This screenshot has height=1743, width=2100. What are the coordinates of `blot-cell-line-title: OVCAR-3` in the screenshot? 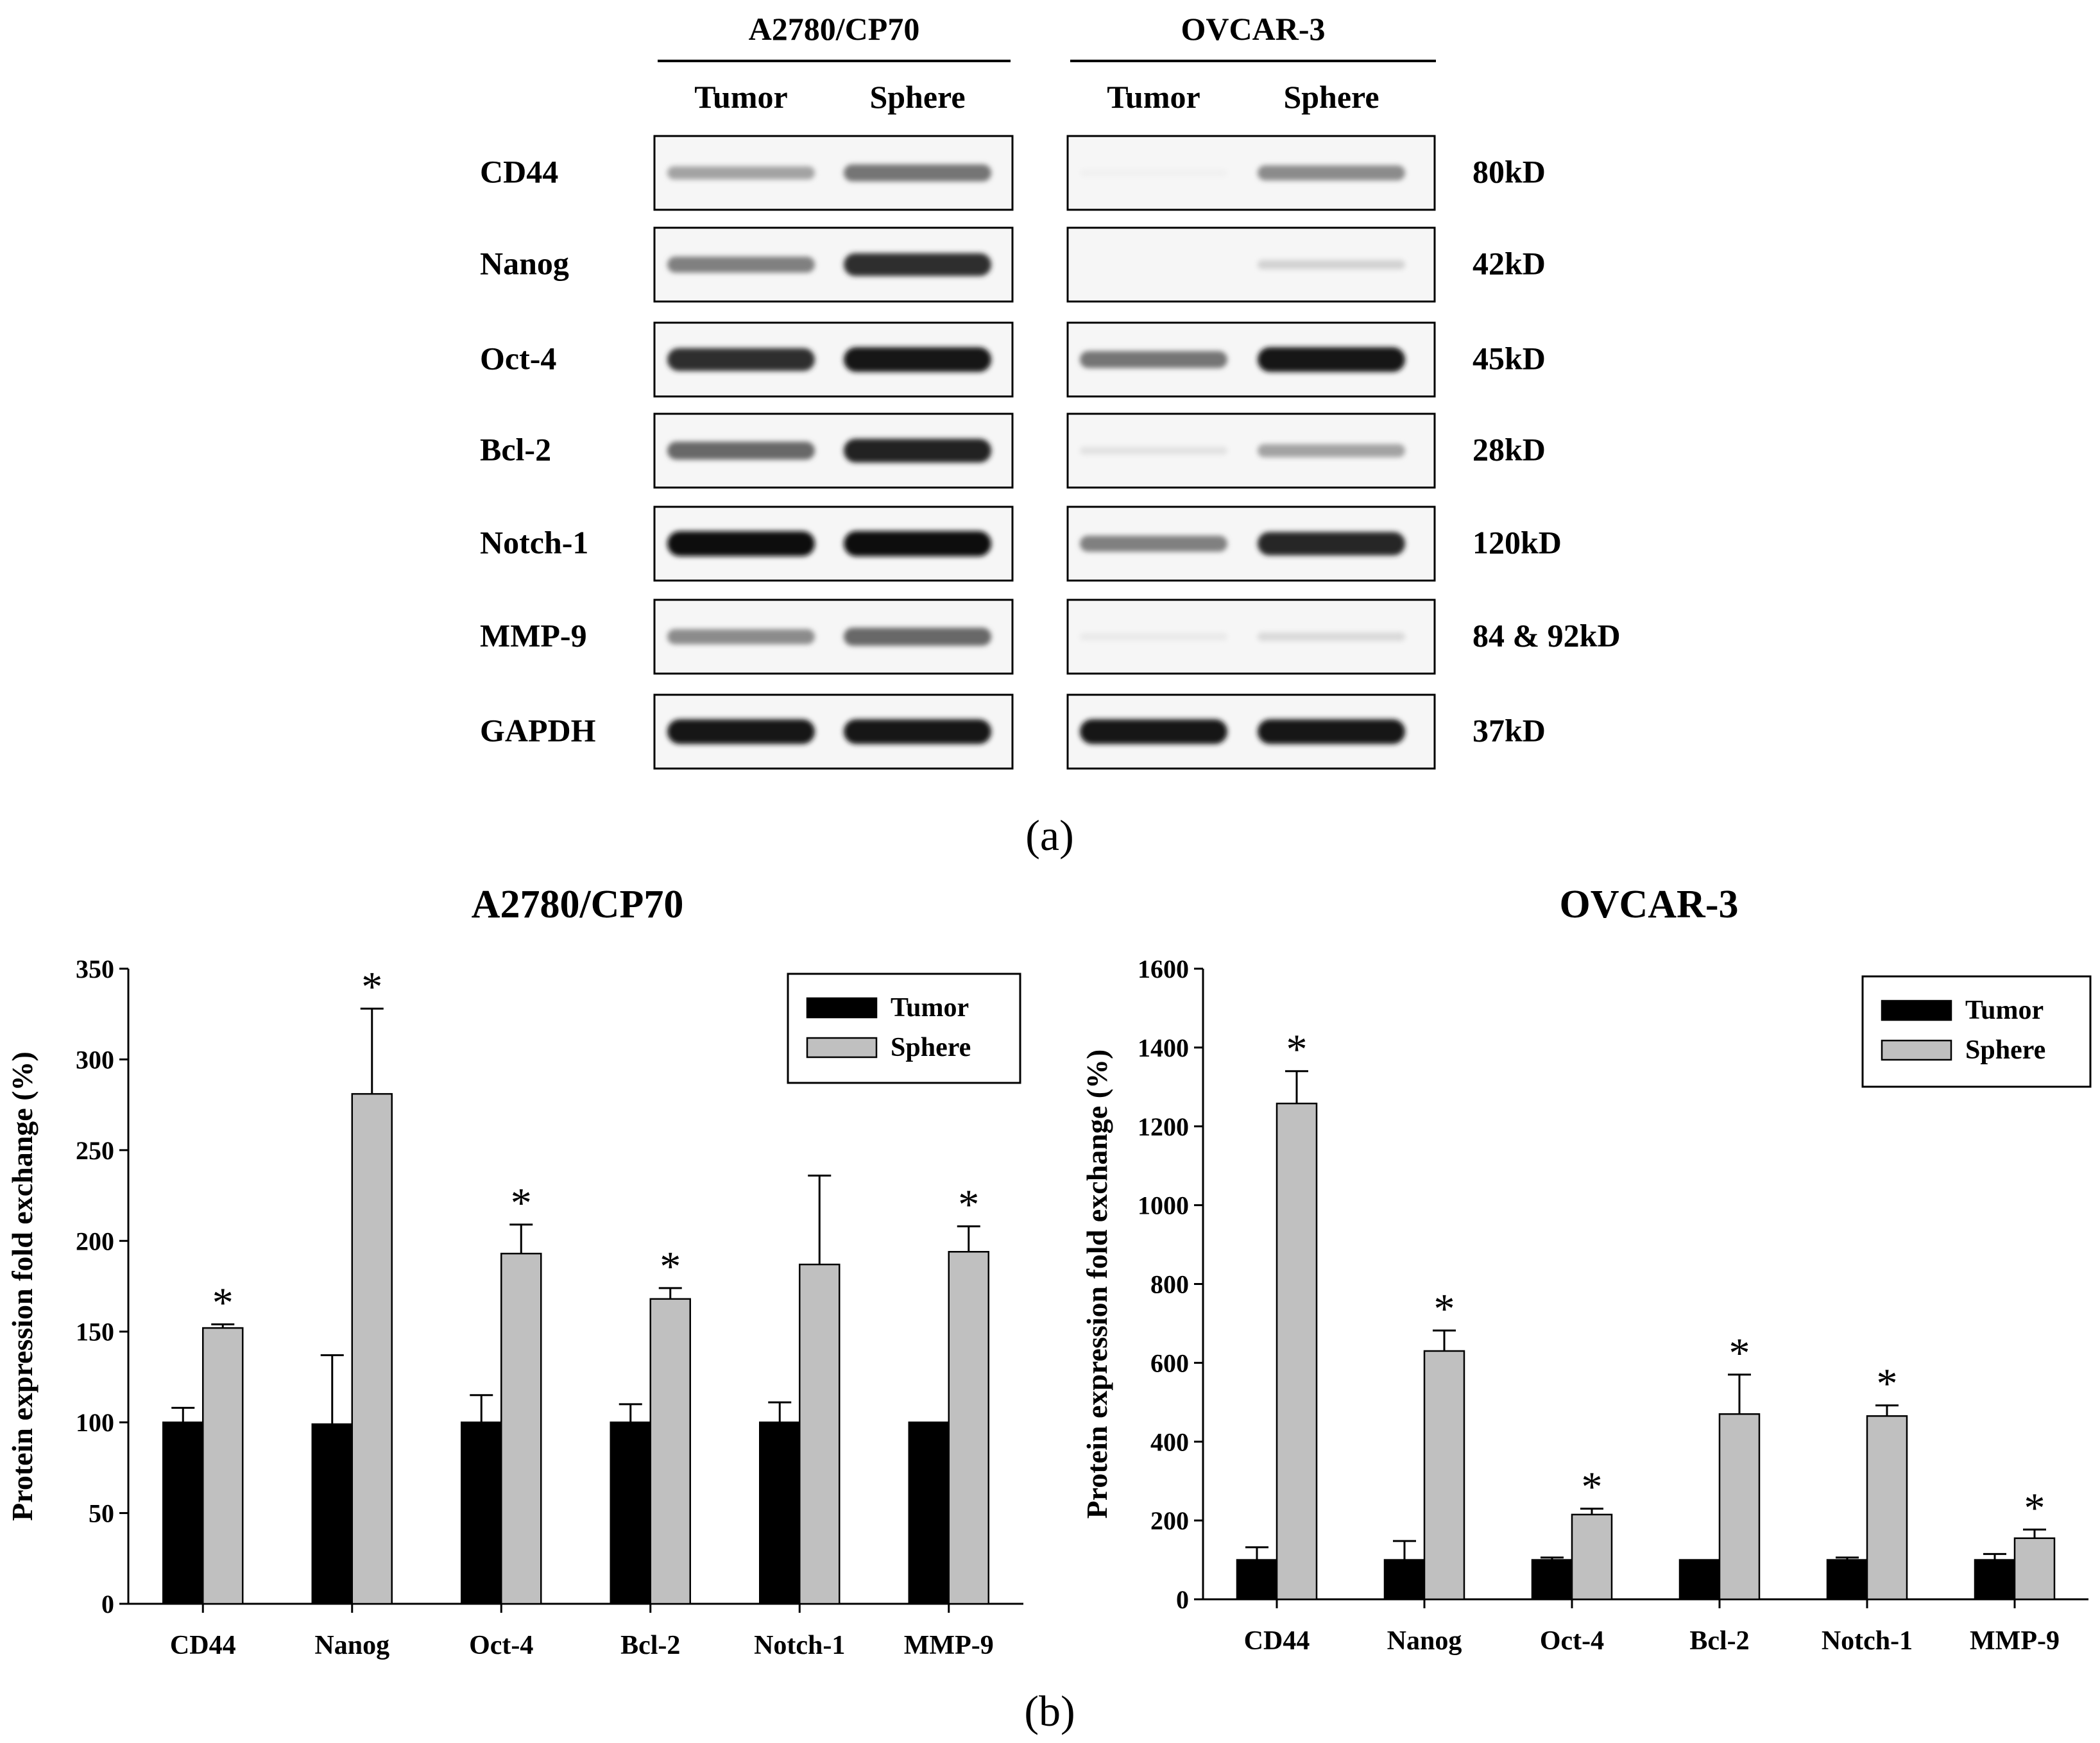 It's located at (1253, 29).